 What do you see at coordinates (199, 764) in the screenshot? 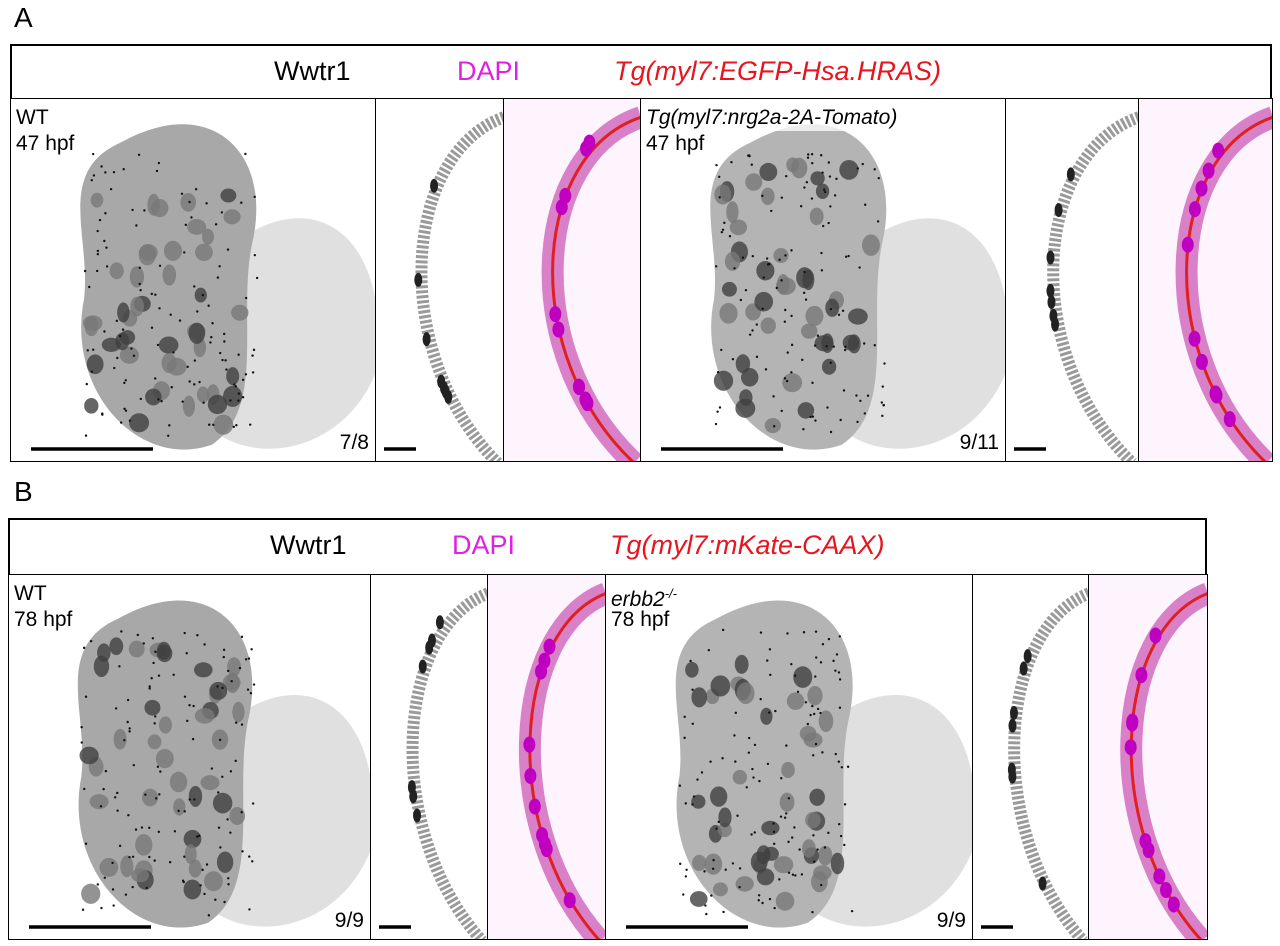
I see `micrograph` at bounding box center [199, 764].